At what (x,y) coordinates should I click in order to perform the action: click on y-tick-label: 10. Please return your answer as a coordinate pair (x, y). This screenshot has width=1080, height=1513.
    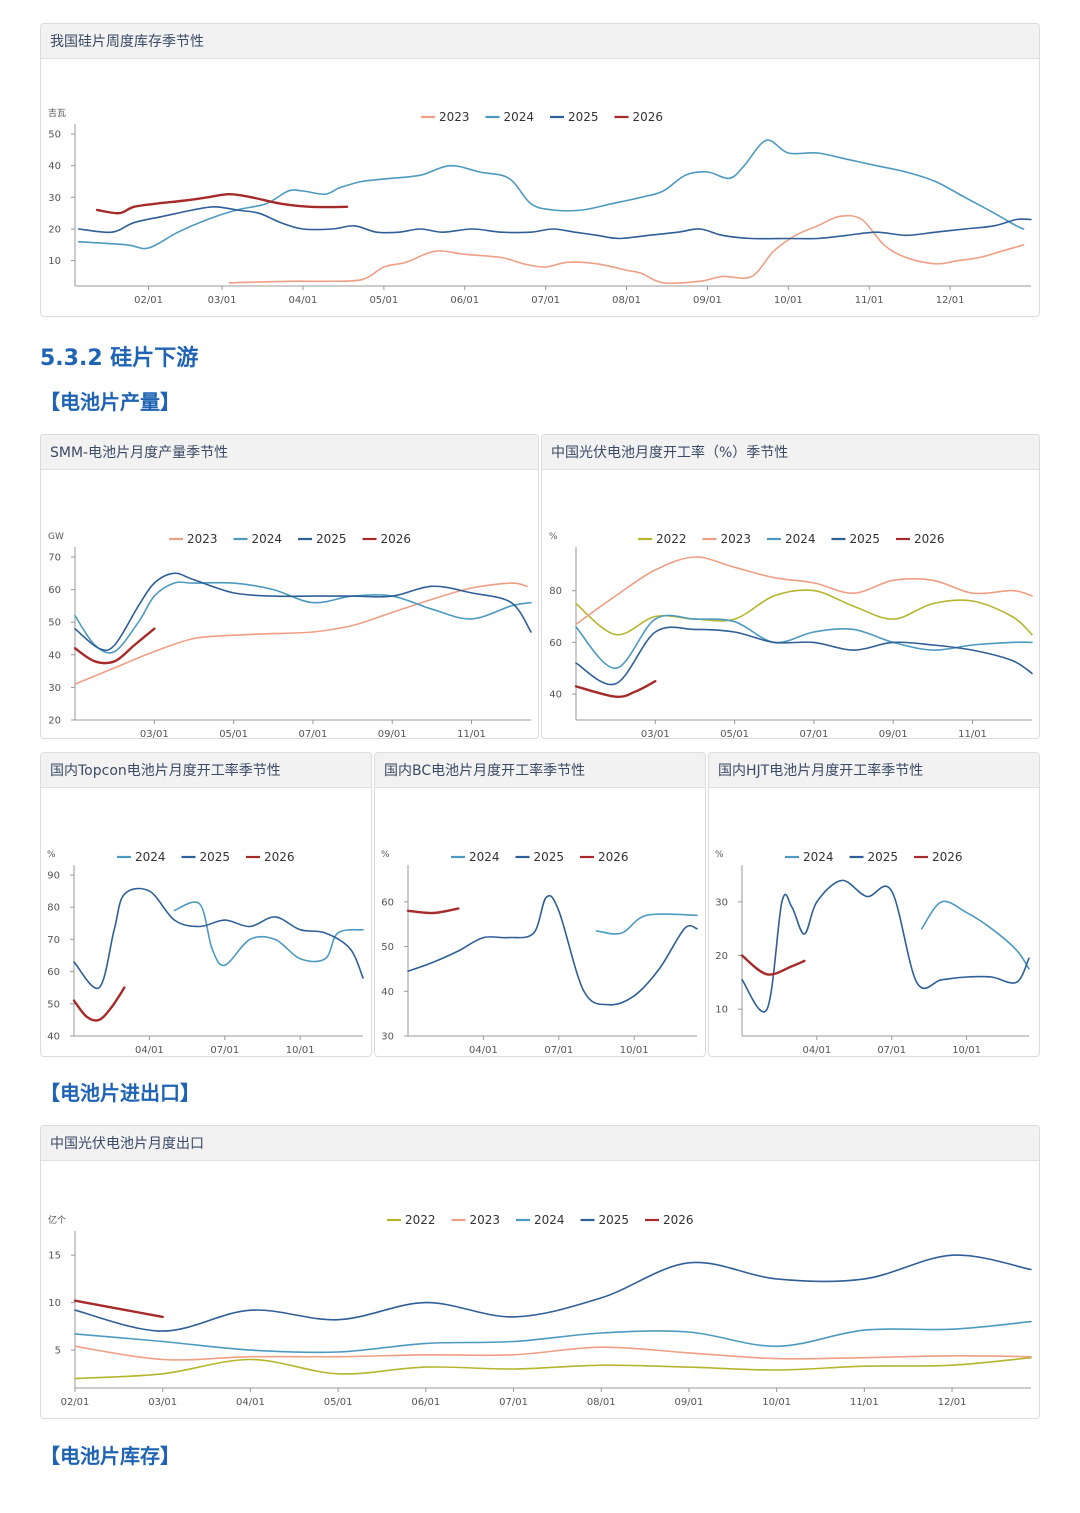
    Looking at the image, I should click on (54, 1303).